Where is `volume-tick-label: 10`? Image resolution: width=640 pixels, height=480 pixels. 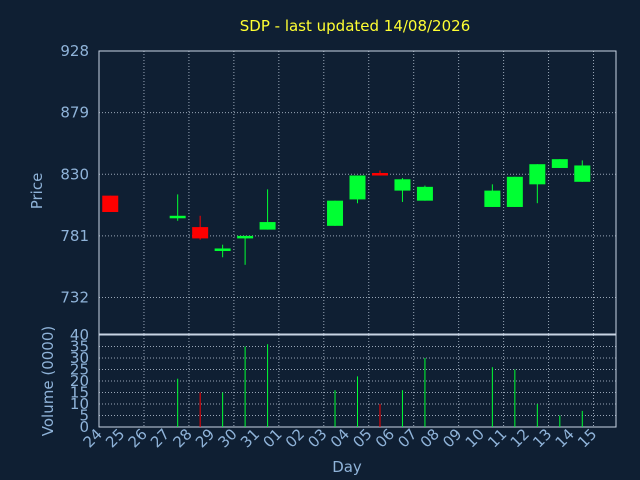
volume-tick-label: 10 is located at coordinates (79, 404).